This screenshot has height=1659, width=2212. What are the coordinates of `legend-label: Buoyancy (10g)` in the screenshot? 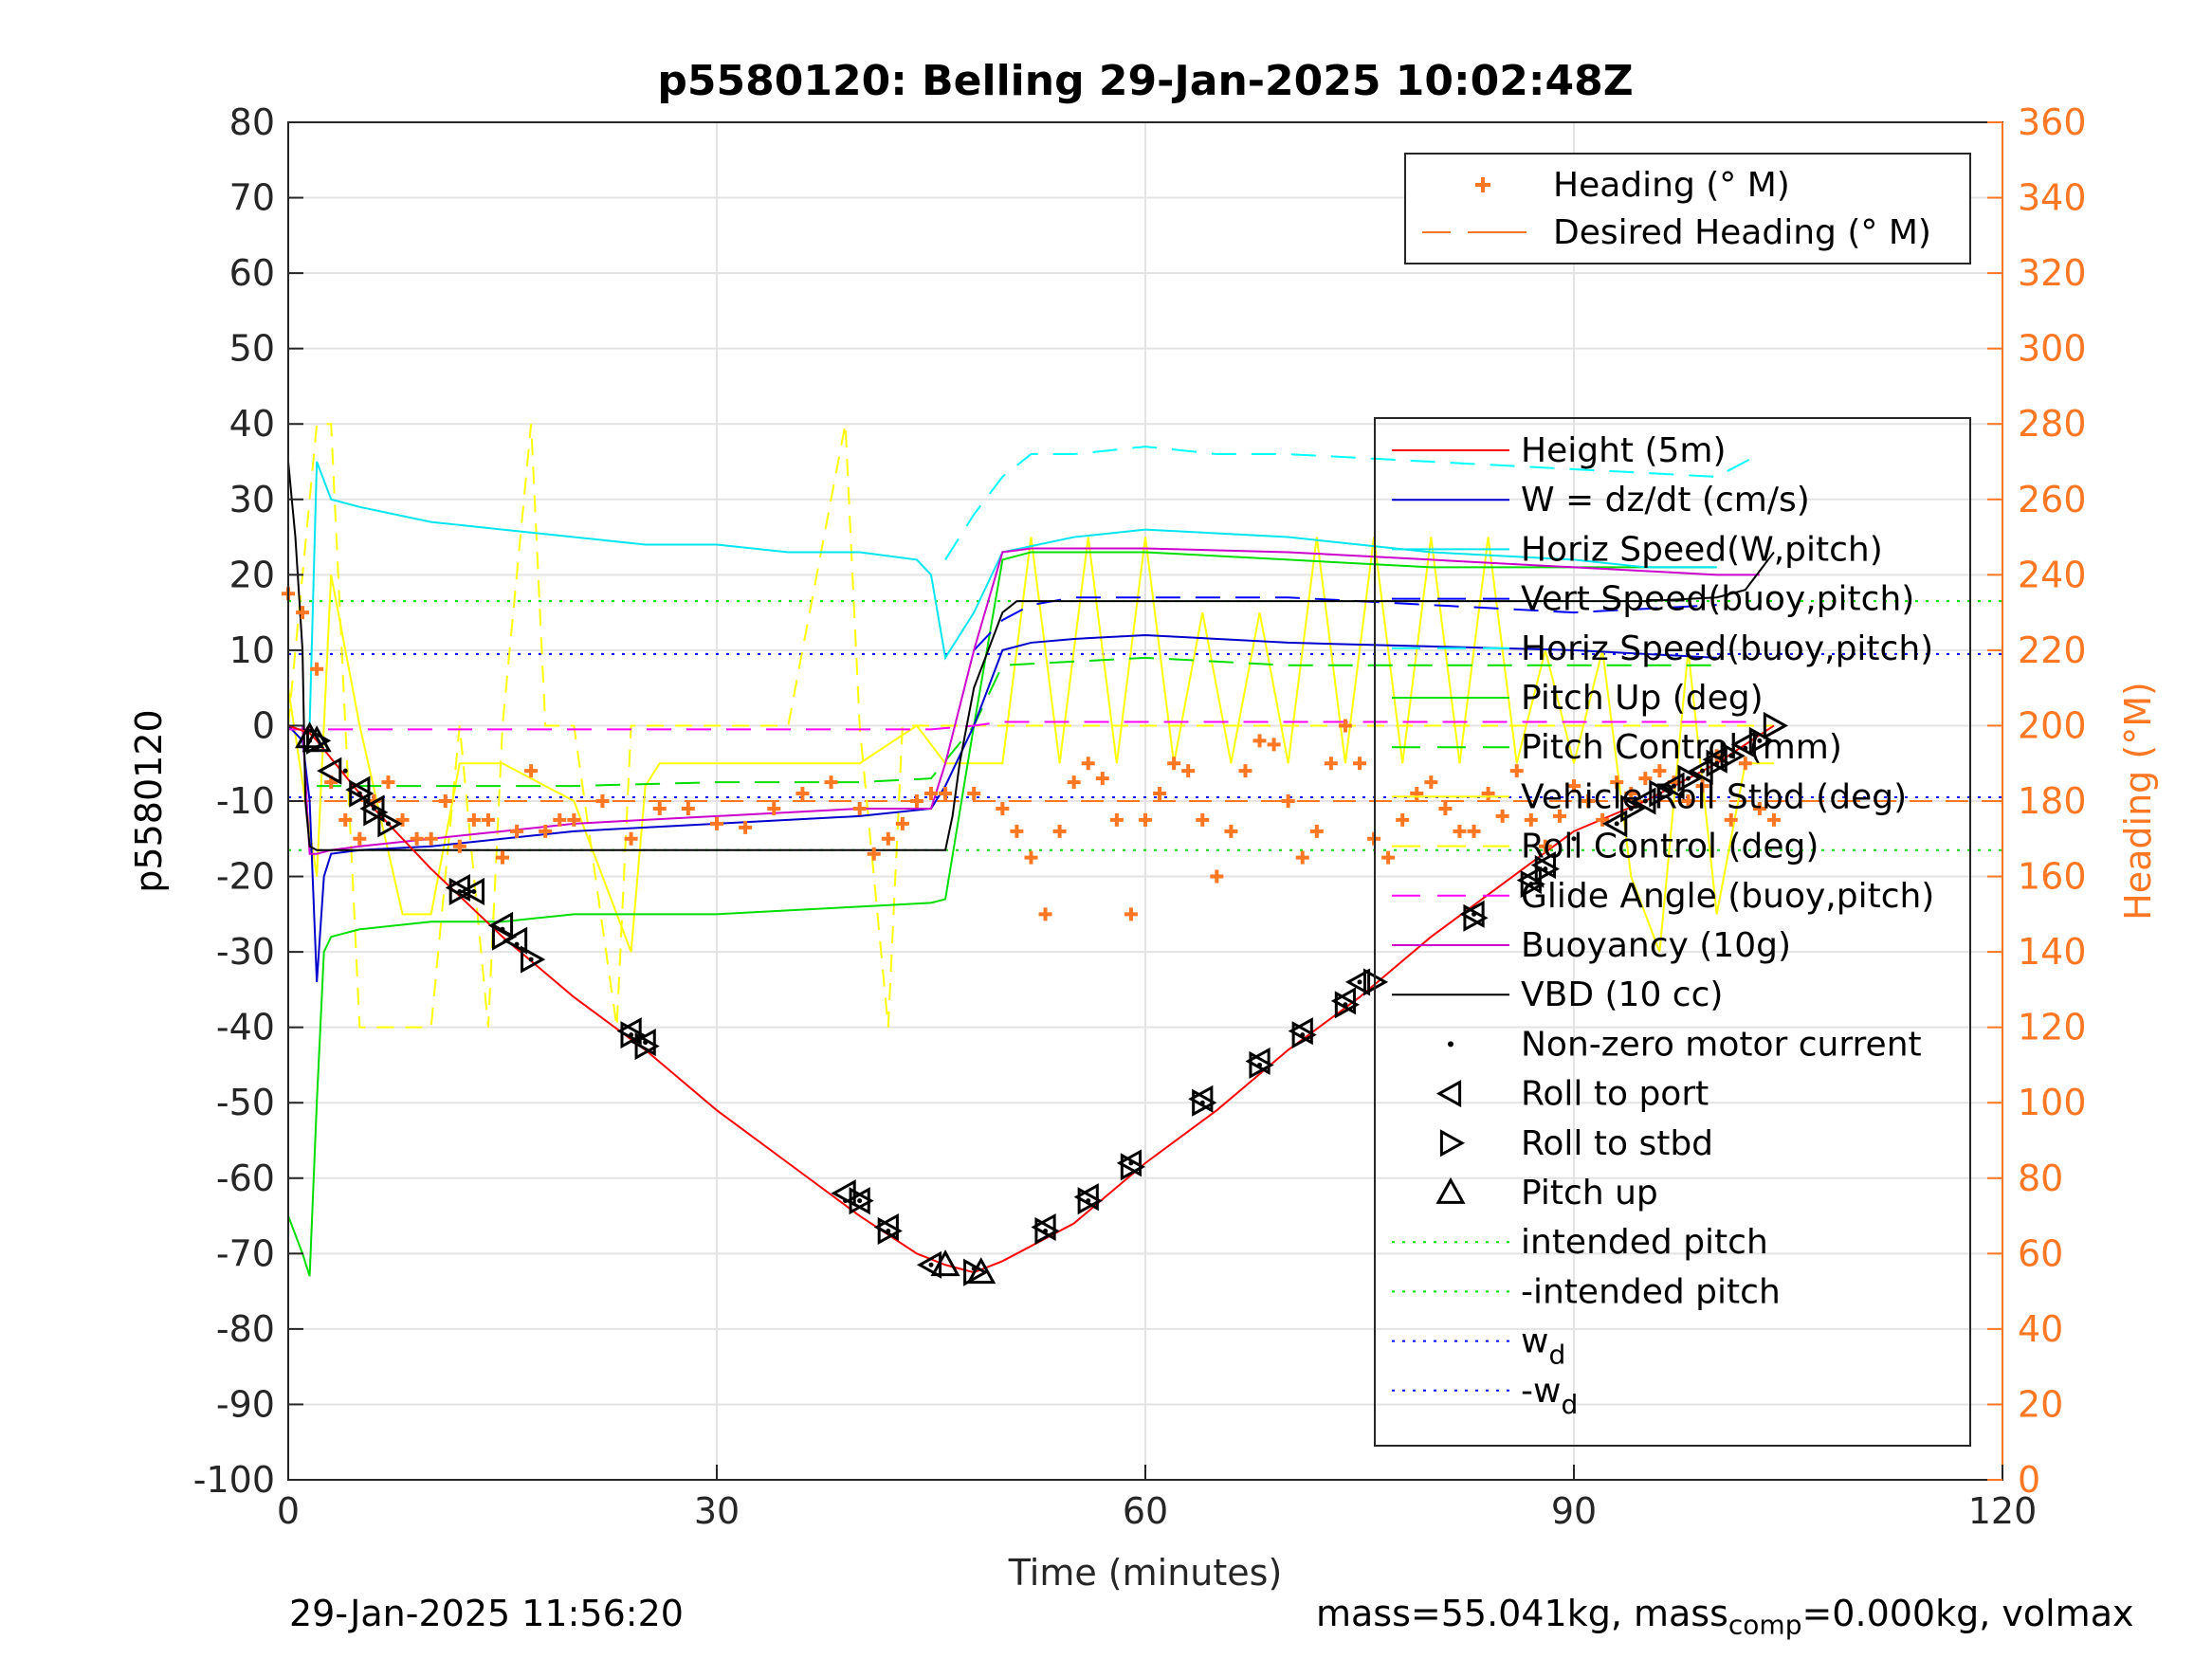 It's located at (1656, 945).